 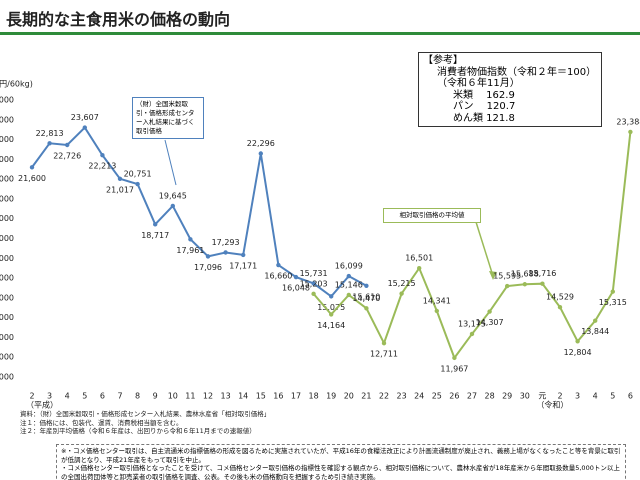 I want to click on era-label: （令和）, so click(x=552, y=405).